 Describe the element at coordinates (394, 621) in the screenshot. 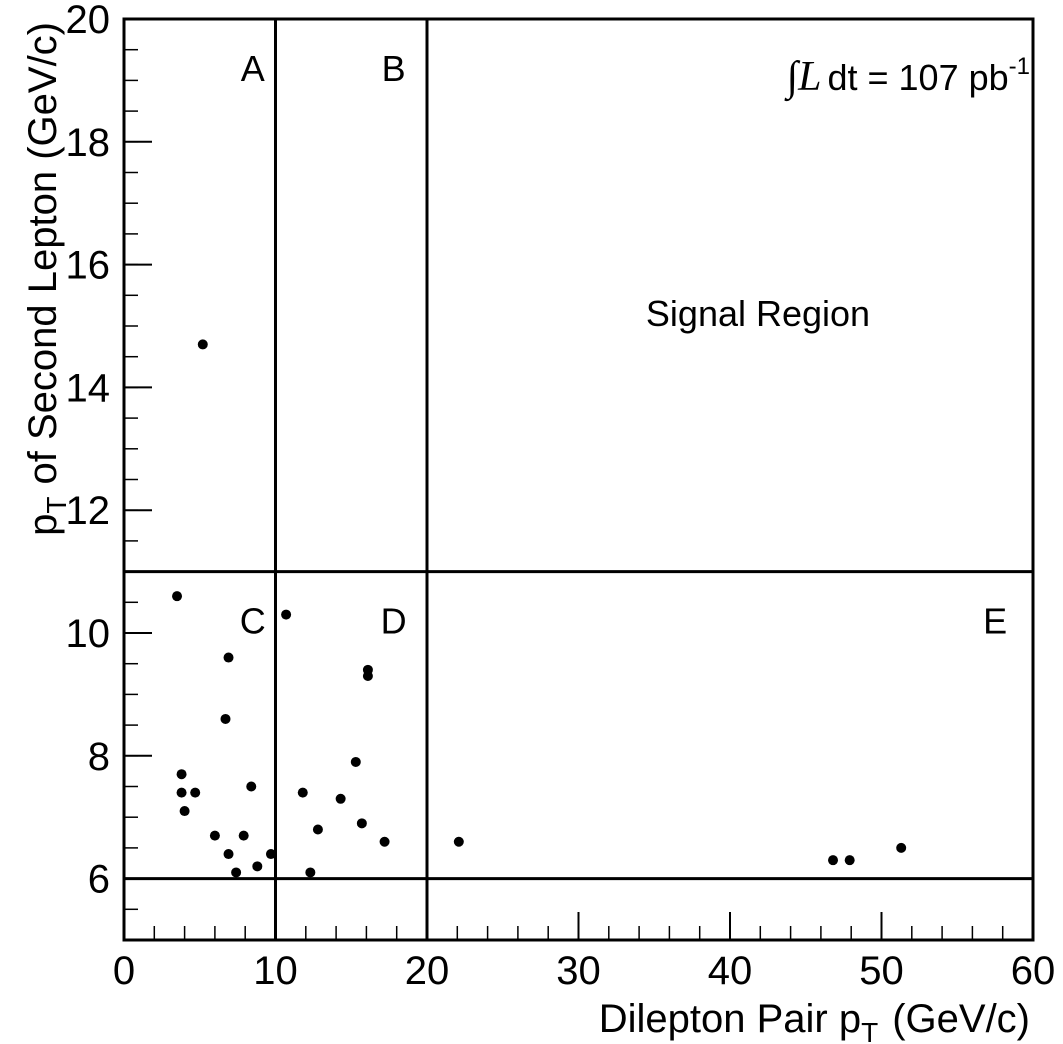

I see `region-label-d: D` at that location.